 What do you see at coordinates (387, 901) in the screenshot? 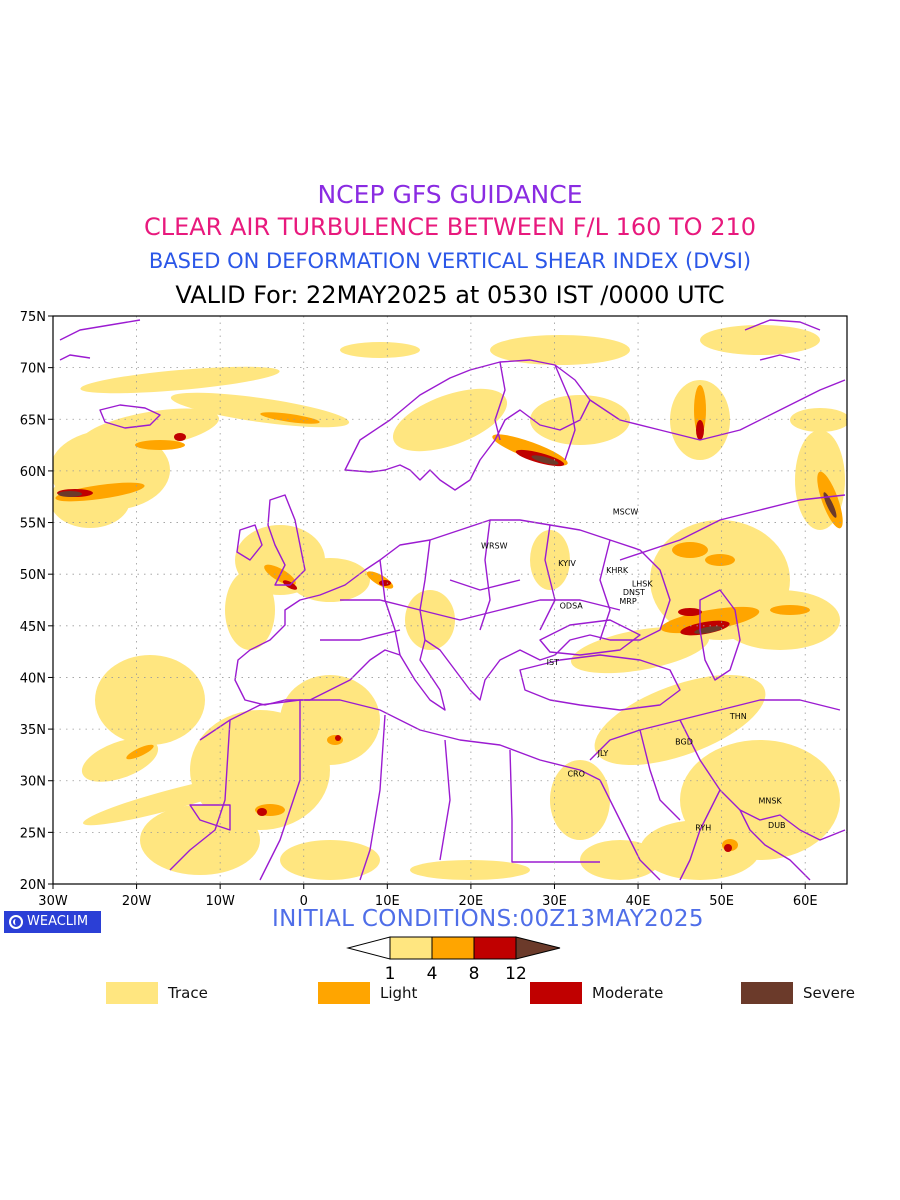
I see `x-tick-label: 10E` at bounding box center [387, 901].